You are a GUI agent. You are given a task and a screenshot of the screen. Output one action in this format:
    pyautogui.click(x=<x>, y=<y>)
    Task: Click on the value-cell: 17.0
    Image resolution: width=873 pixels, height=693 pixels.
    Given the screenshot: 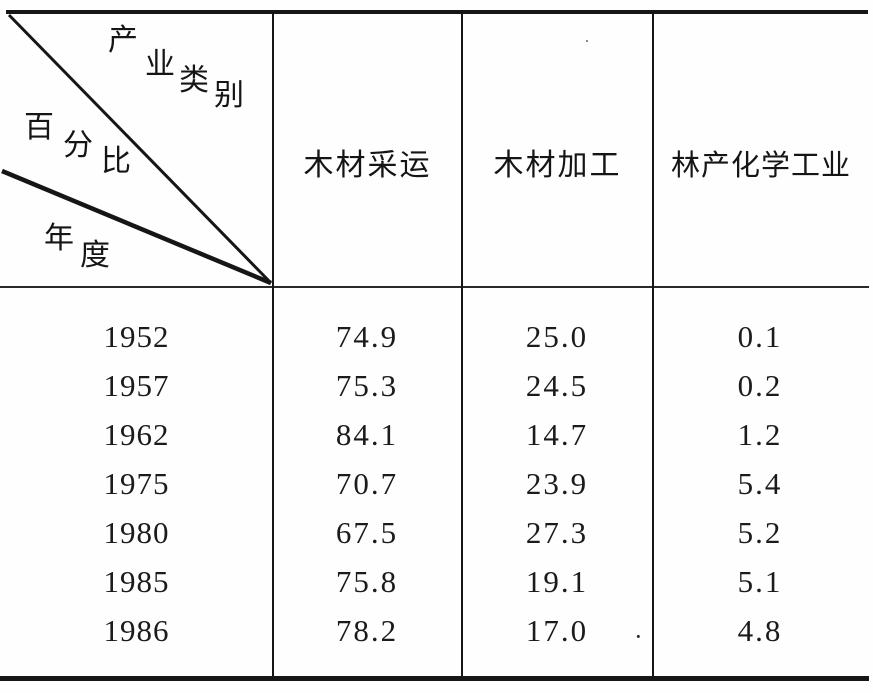 What is the action you would take?
    pyautogui.click(x=557, y=630)
    